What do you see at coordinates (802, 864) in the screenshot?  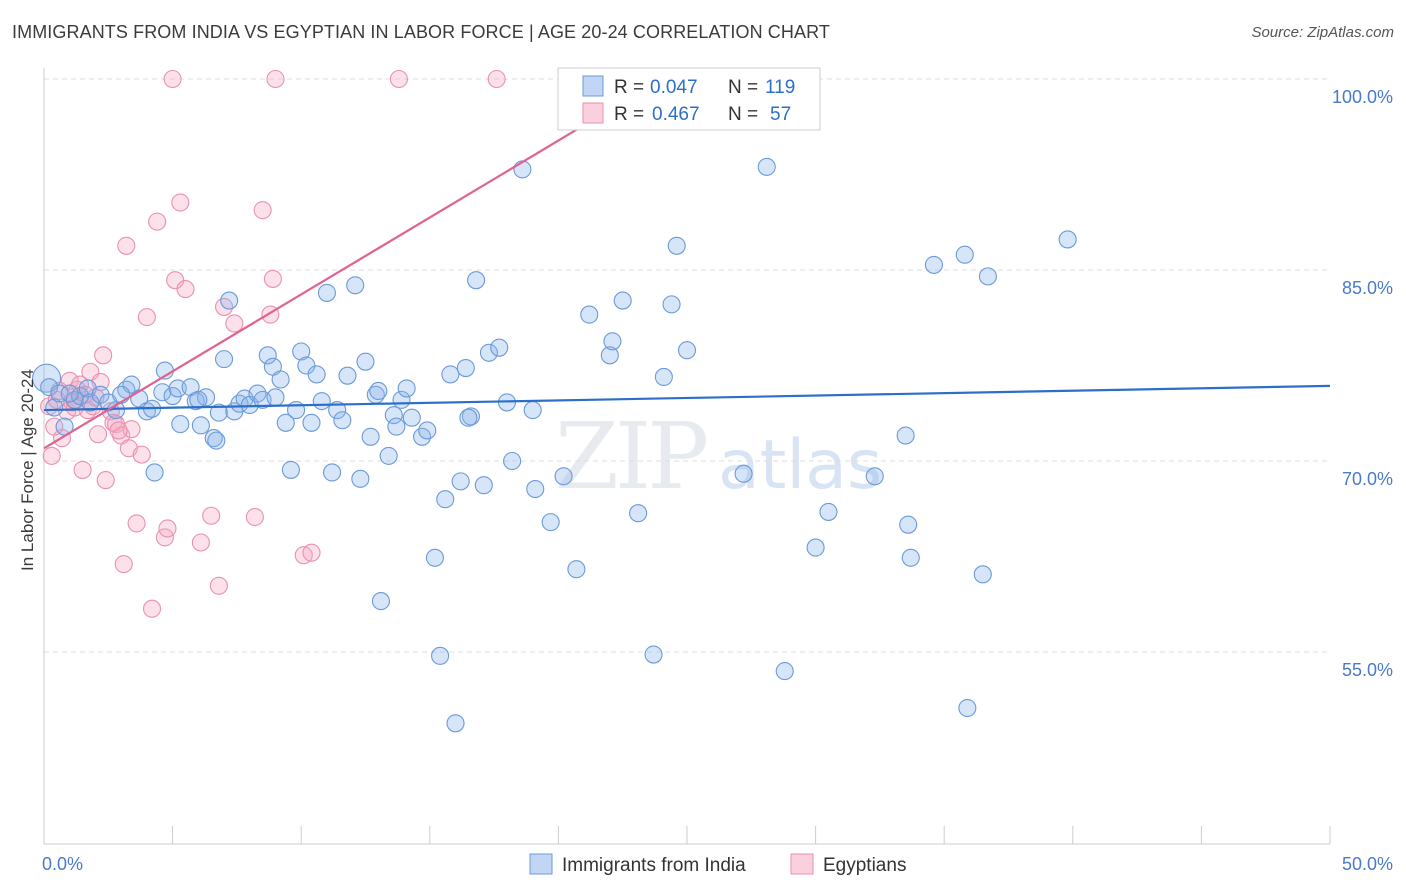 I see `legend-egypt-swatch` at bounding box center [802, 864].